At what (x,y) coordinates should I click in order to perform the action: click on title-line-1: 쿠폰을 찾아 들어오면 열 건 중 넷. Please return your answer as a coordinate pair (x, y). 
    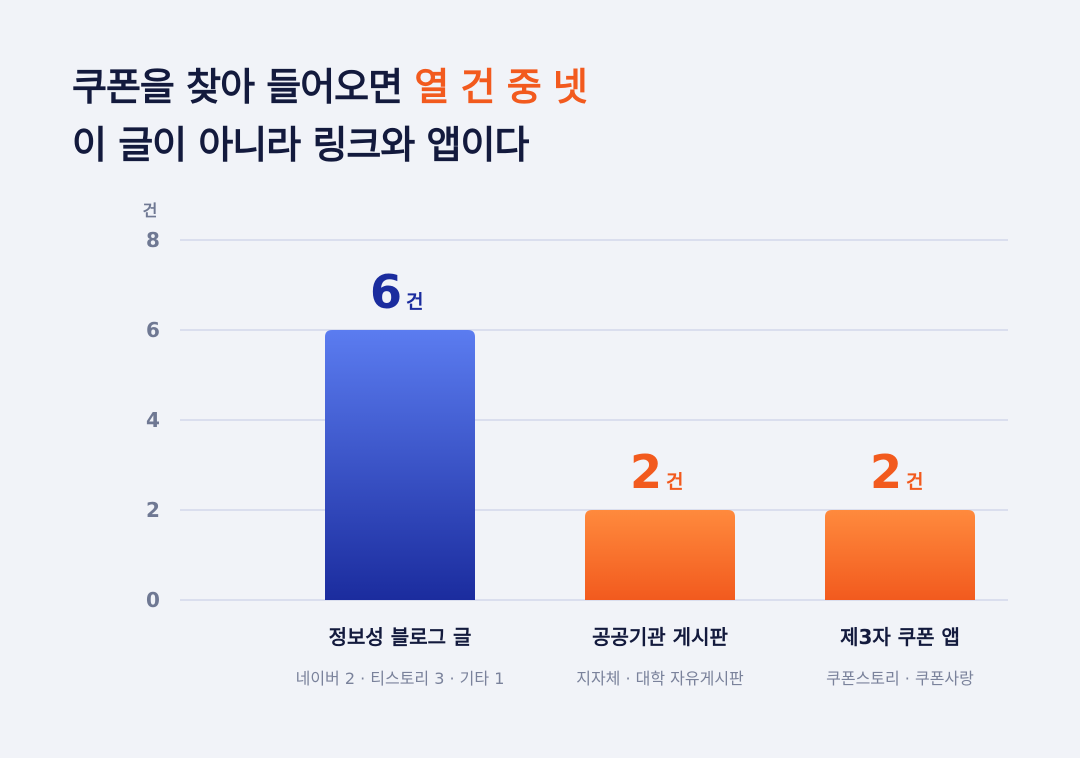
    Looking at the image, I should click on (330, 87).